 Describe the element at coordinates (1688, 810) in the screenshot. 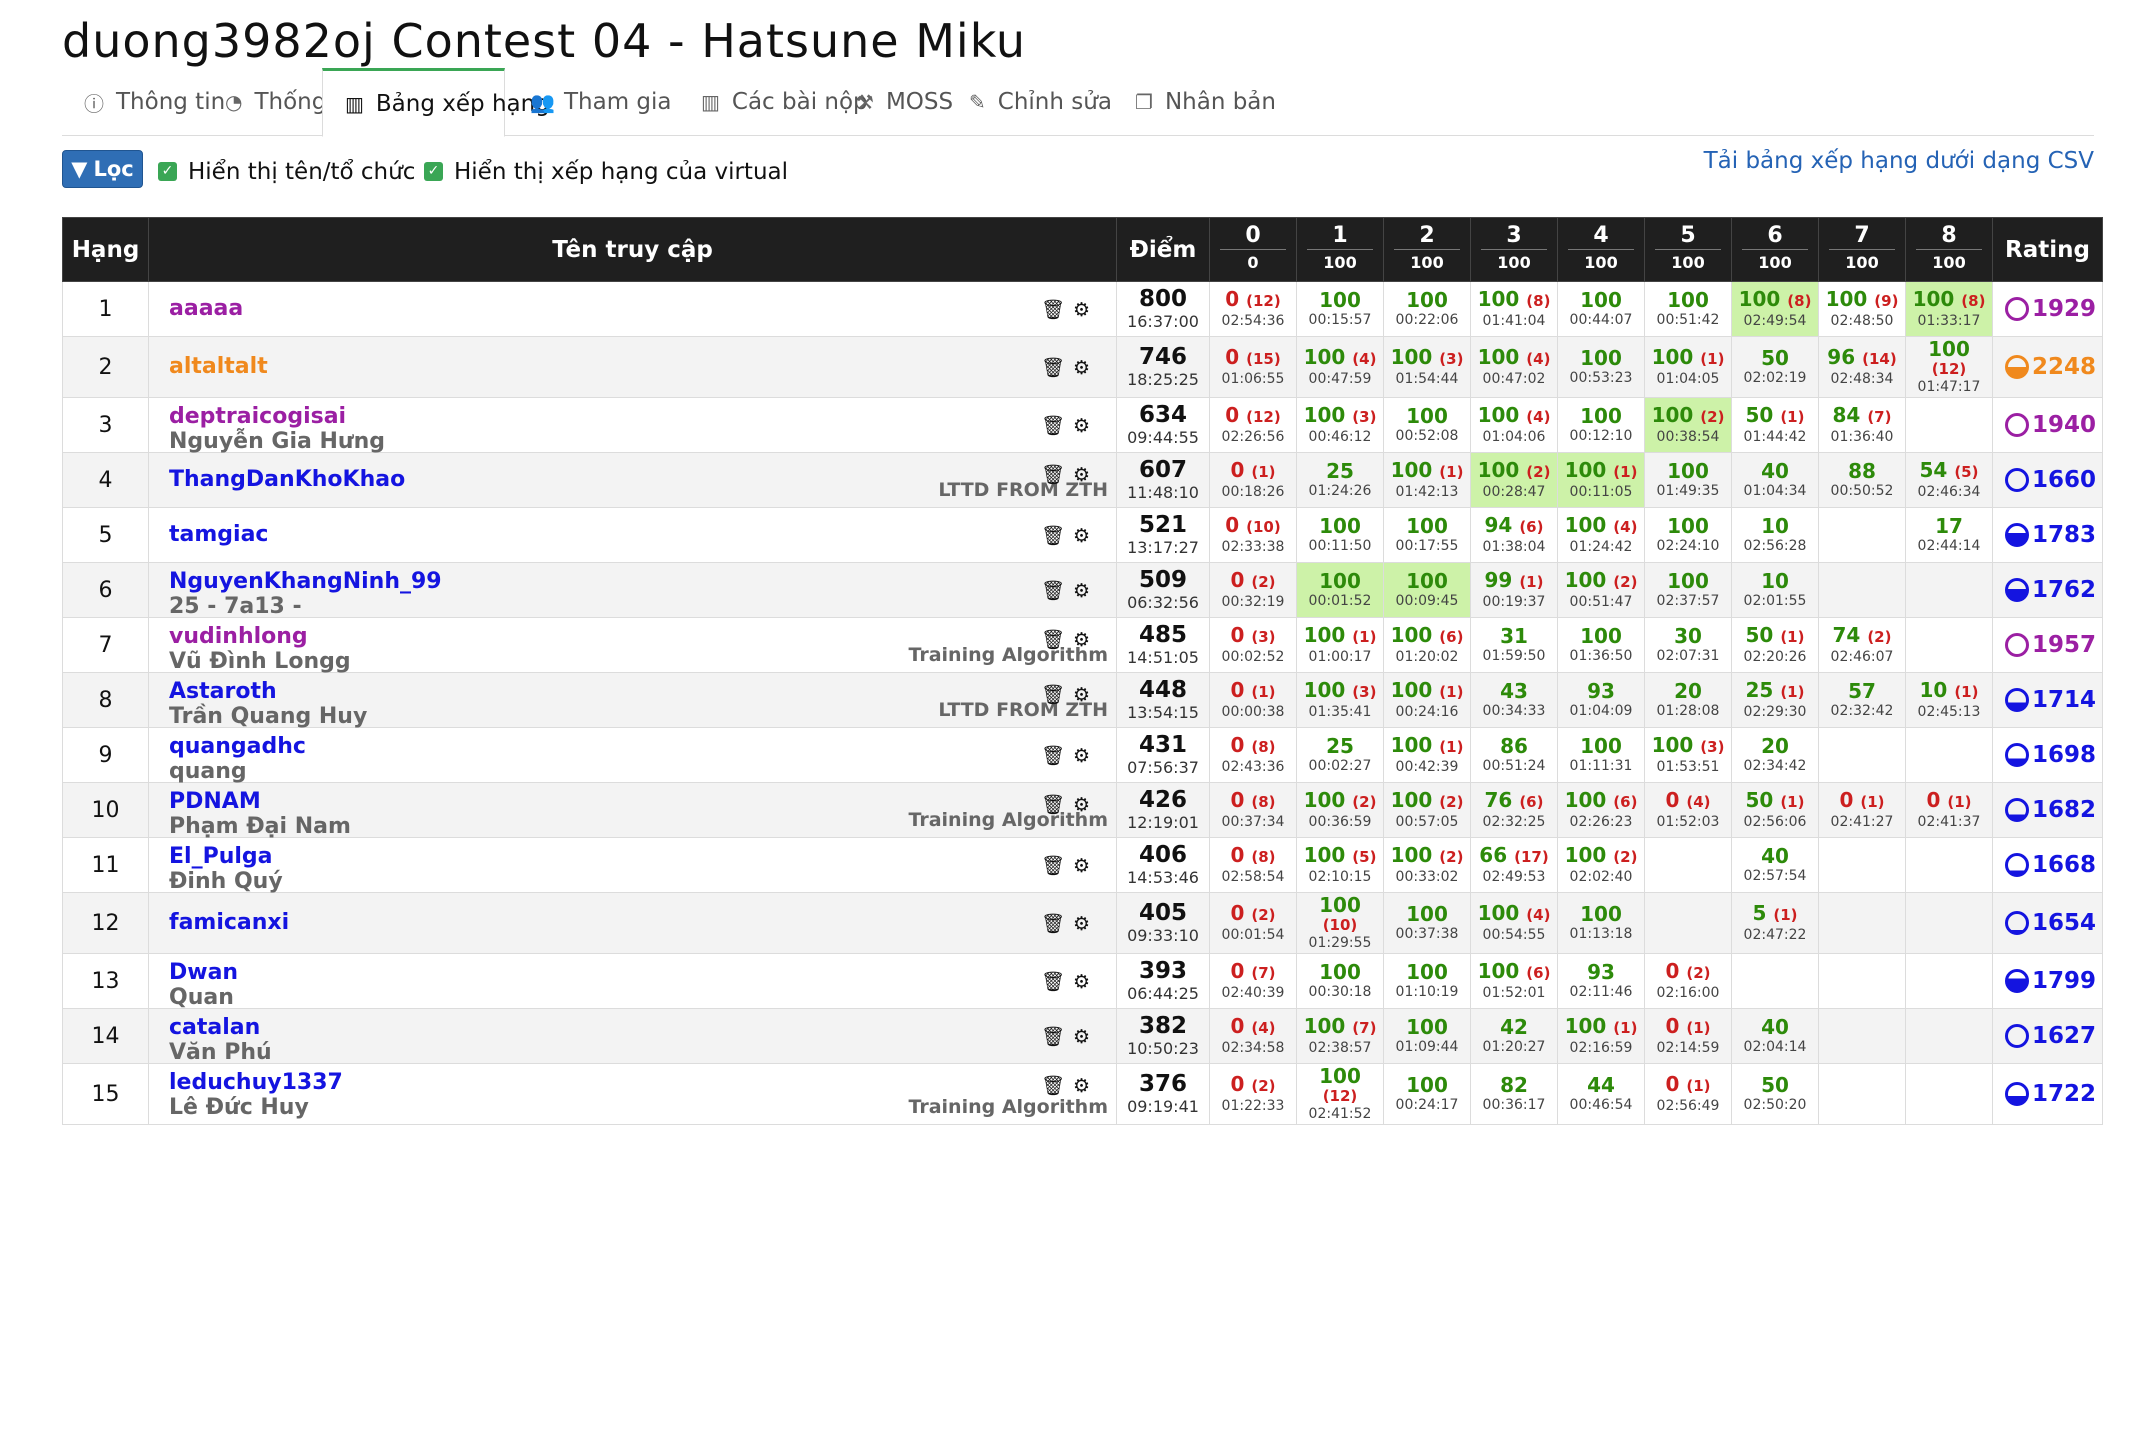

I see `problem-cell: 0 (4) 01:52:03` at that location.